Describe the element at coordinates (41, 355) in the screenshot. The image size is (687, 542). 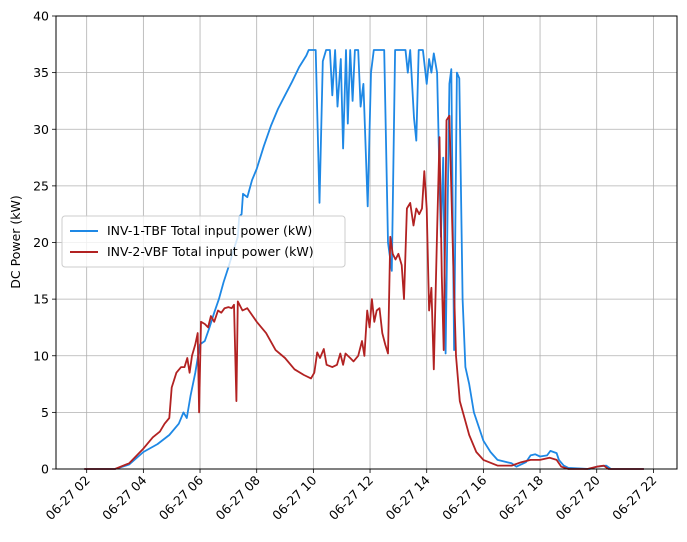
I see `y-tick-label: 10` at that location.